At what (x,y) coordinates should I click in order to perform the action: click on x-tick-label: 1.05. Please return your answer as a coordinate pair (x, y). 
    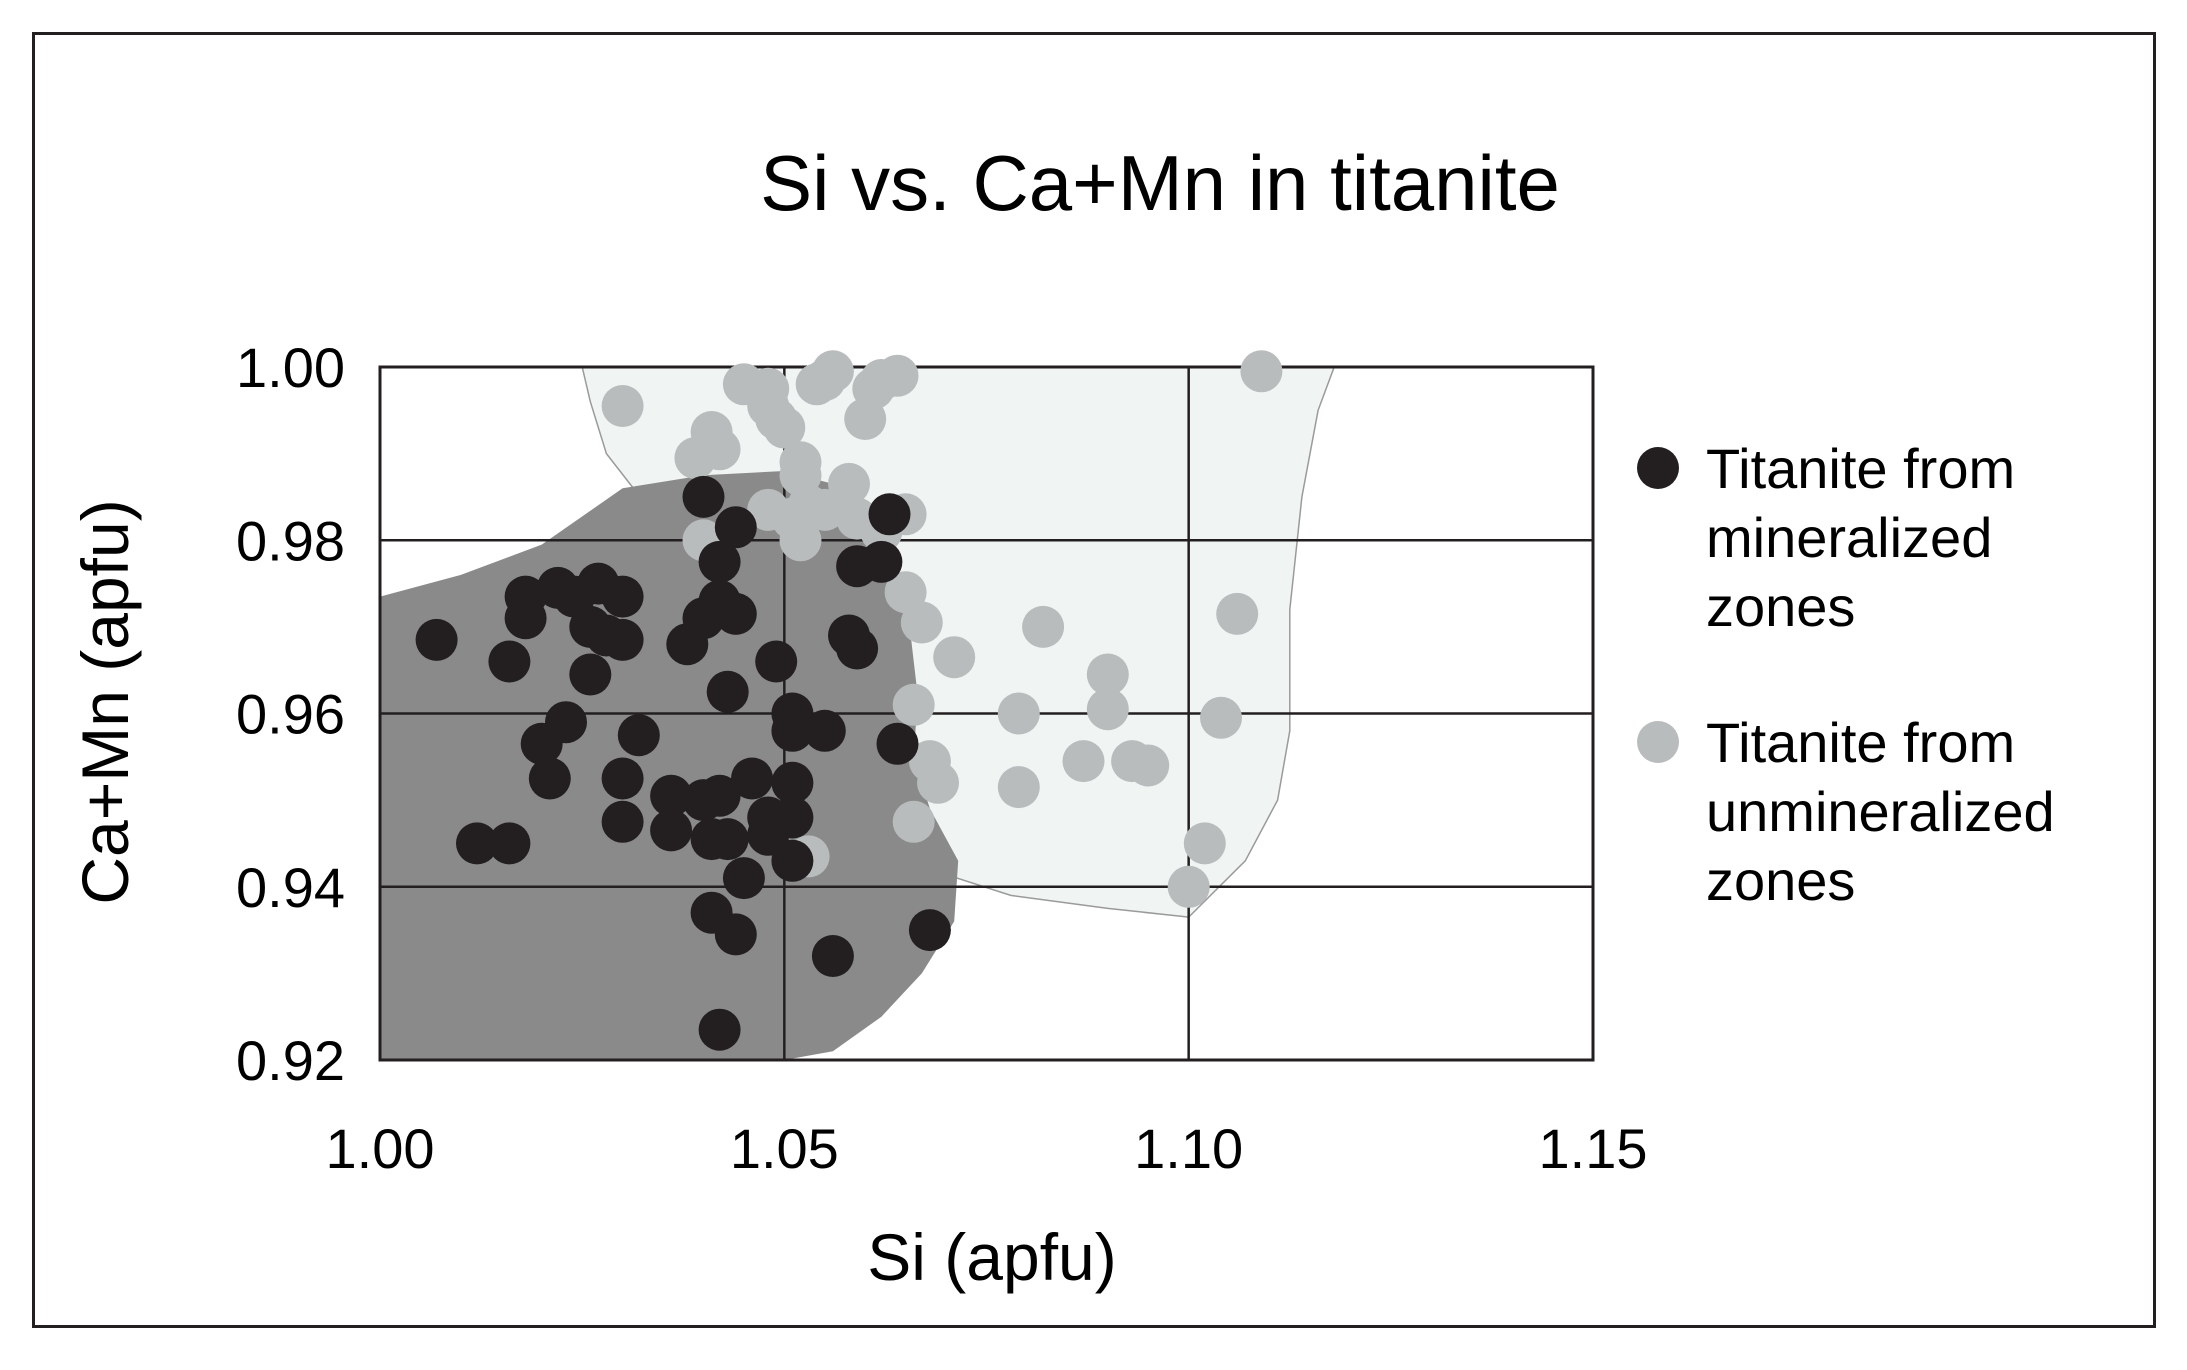
    Looking at the image, I should click on (784, 1148).